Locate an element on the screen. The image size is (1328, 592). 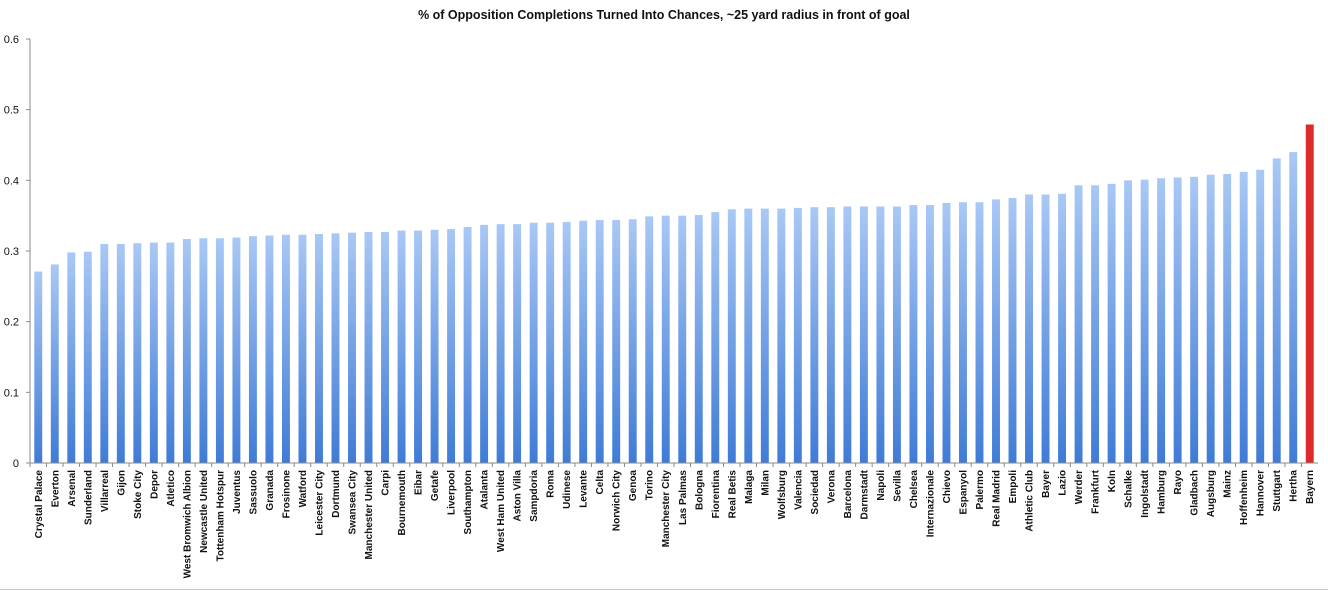
x-tick-label: Bournemouth is located at coordinates (402, 503).